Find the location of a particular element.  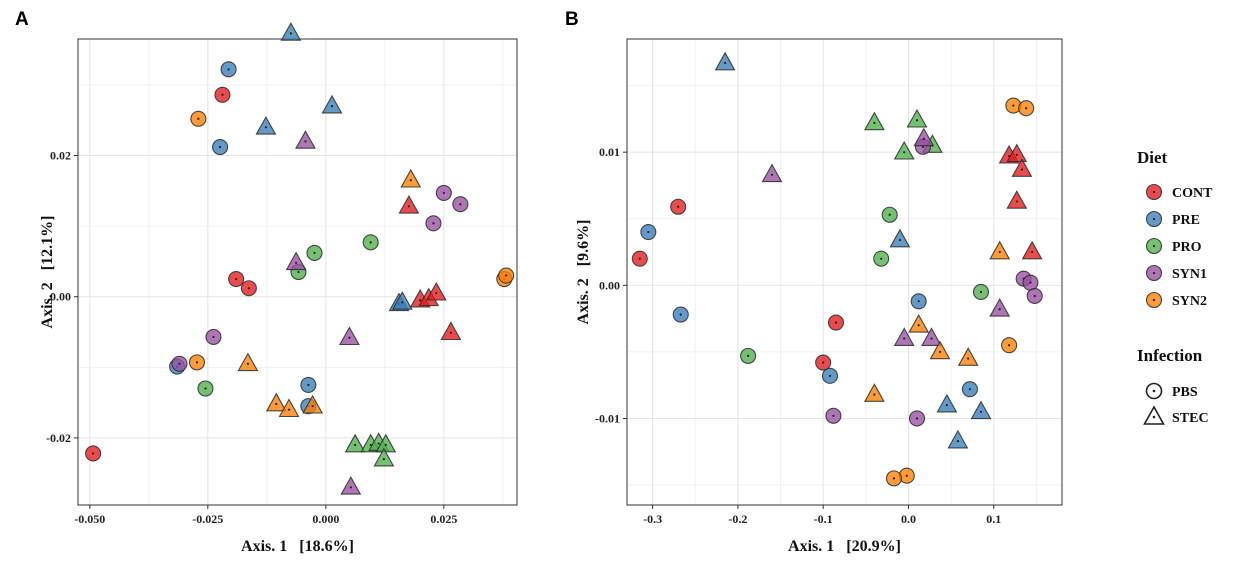

panel-b-point-pro-pbs-22-center-dot is located at coordinates (748, 355).